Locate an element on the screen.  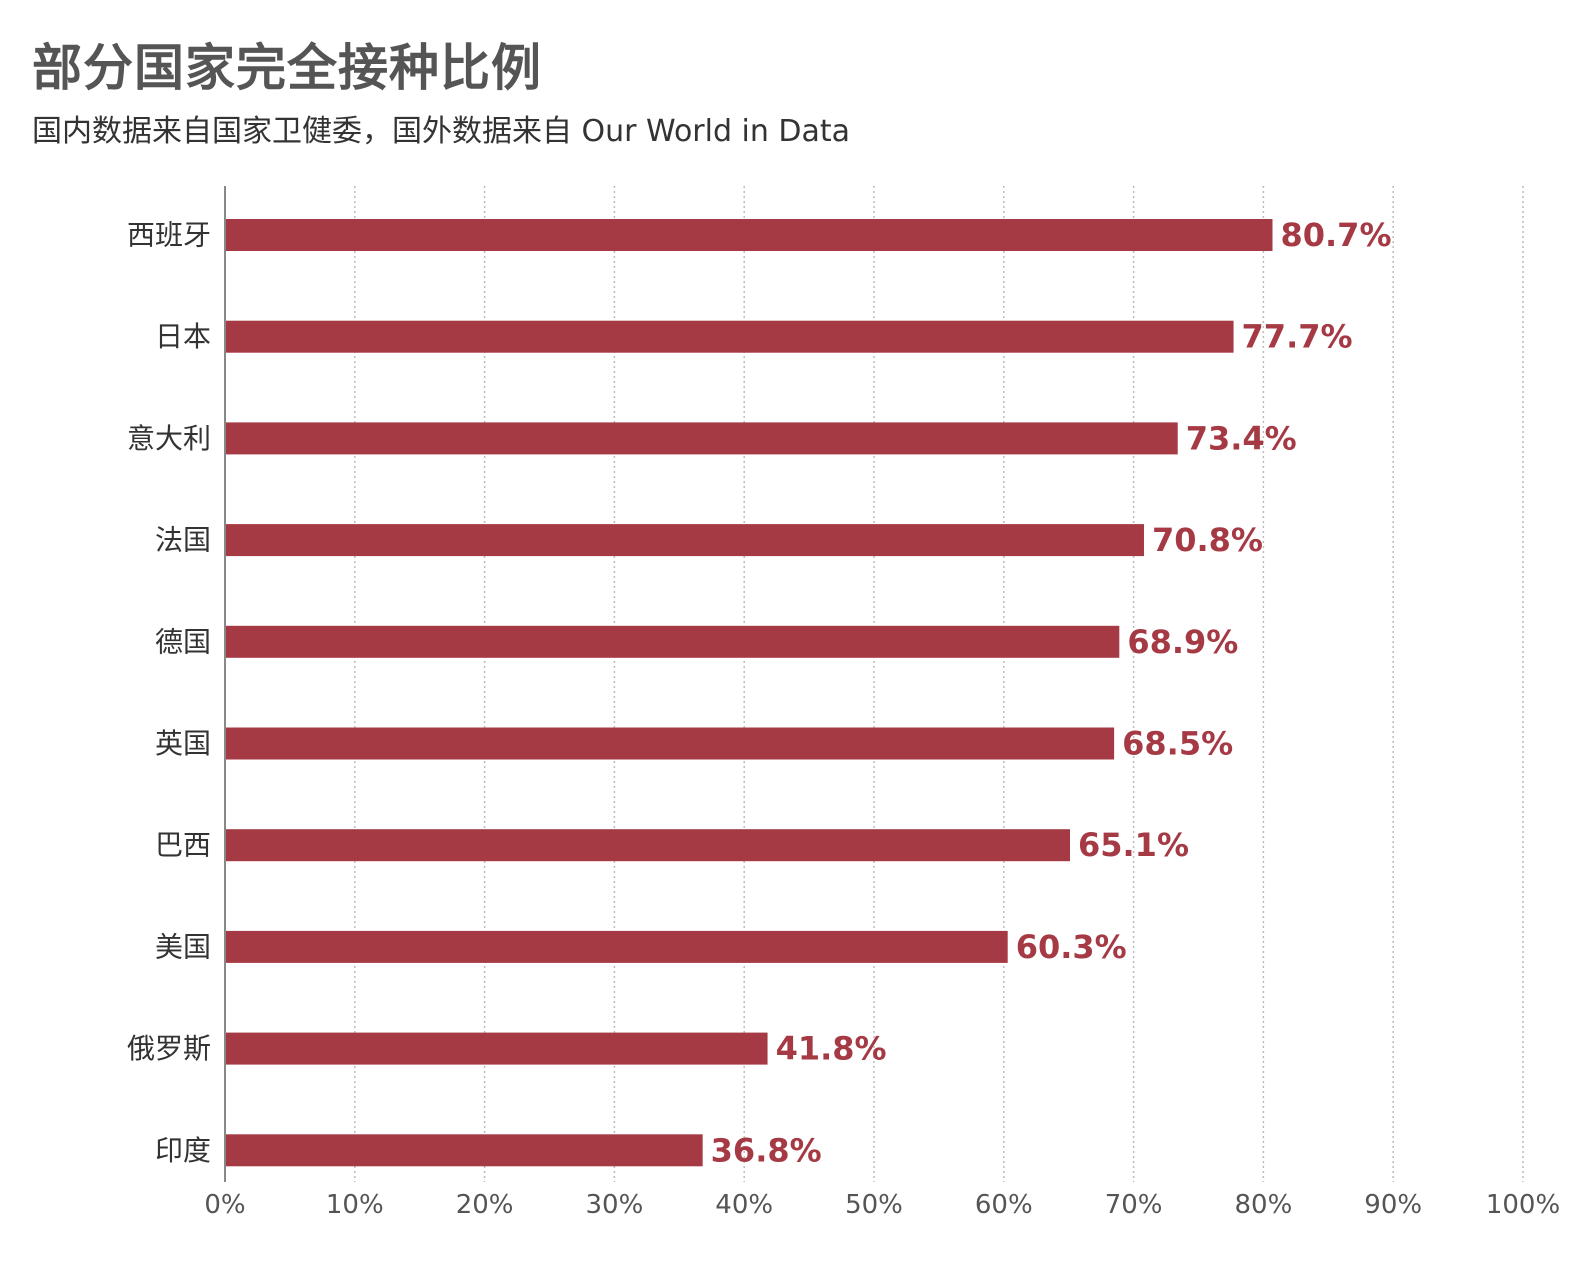
chart-title: 部分国家完全接种比例 is located at coordinates (287, 68).